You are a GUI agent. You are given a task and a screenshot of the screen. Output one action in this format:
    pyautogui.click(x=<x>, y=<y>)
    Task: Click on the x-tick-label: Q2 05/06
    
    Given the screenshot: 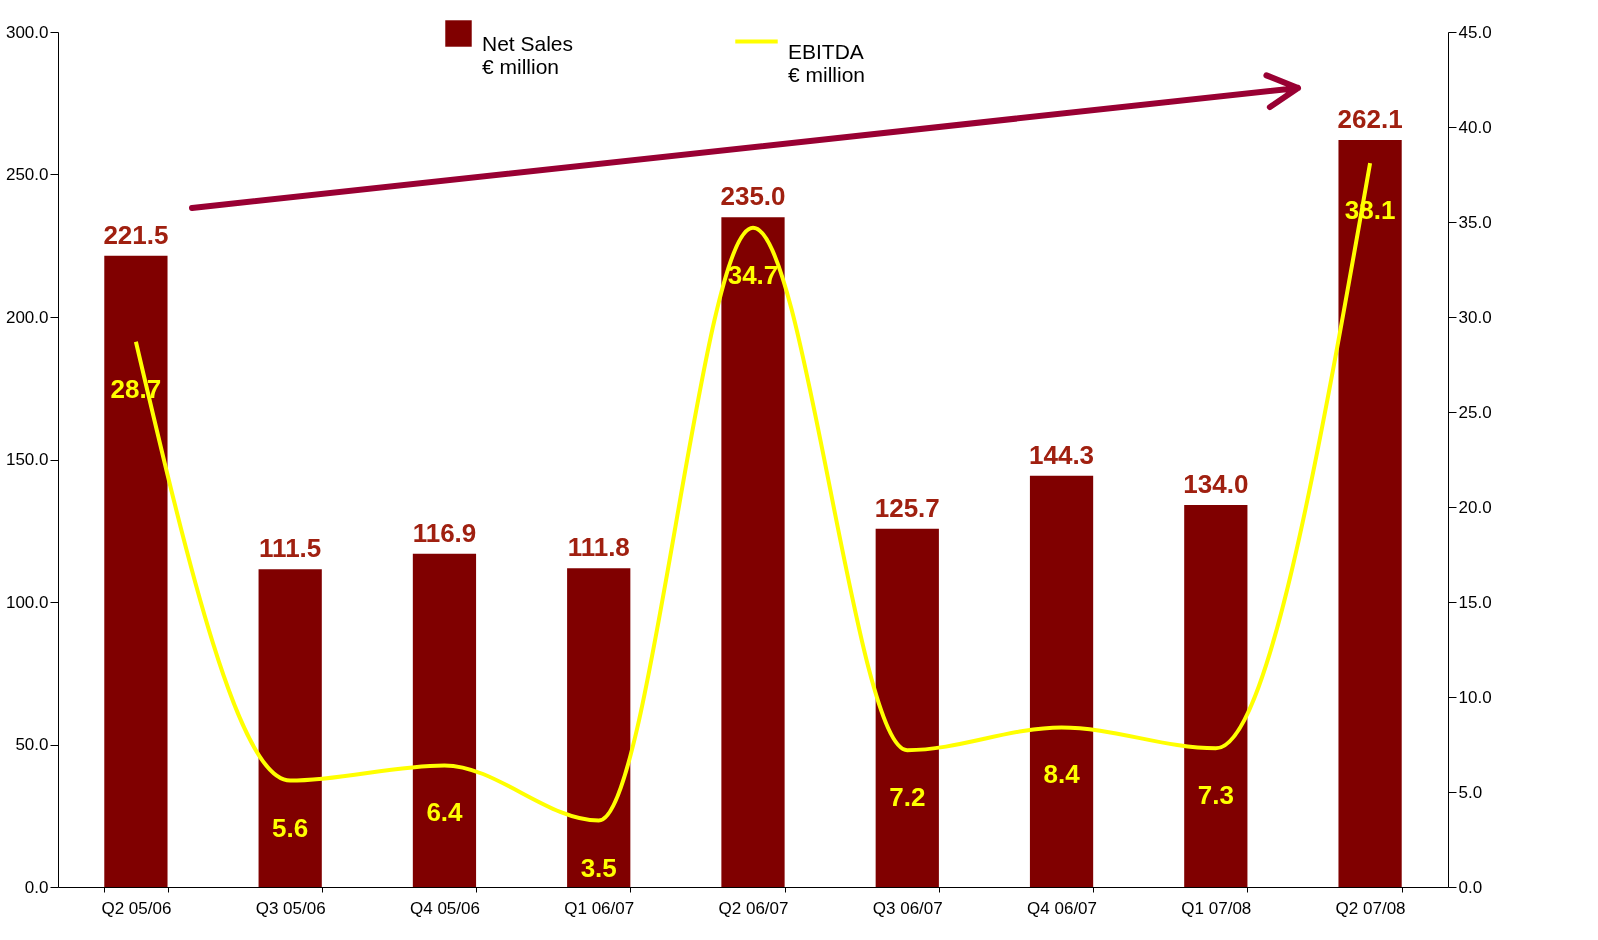 What is the action you would take?
    pyautogui.click(x=136, y=908)
    